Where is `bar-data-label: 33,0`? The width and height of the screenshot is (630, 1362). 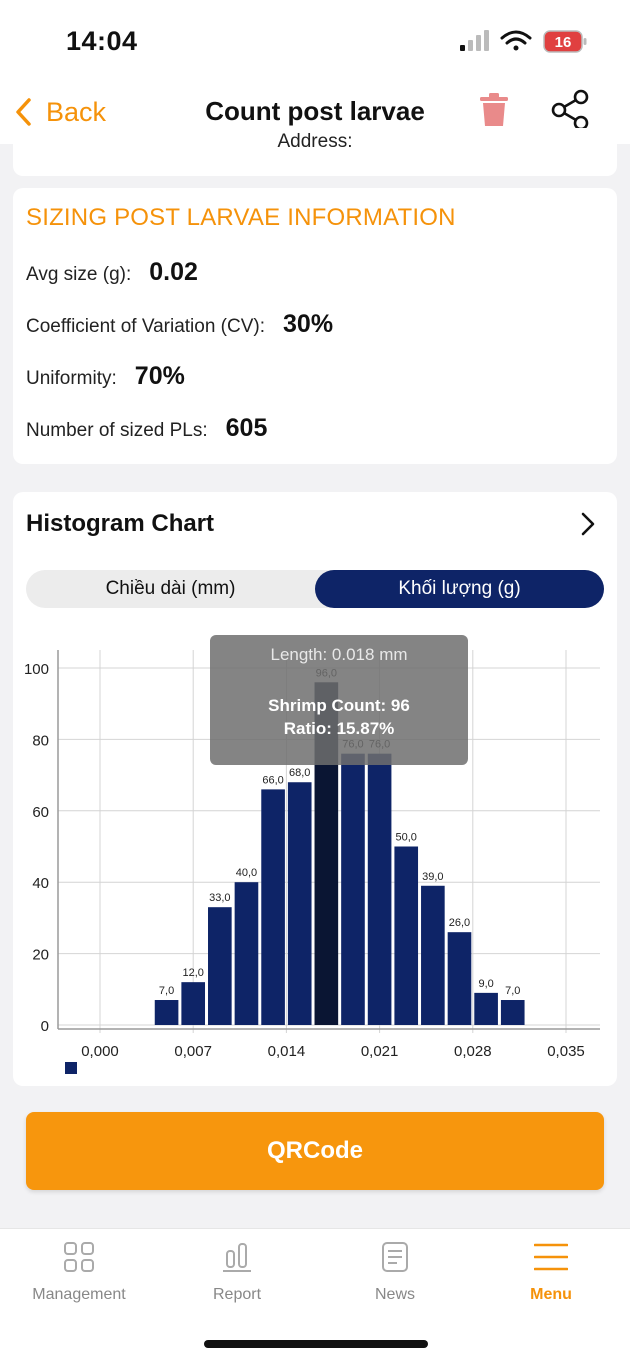 bar-data-label: 33,0 is located at coordinates (219, 898).